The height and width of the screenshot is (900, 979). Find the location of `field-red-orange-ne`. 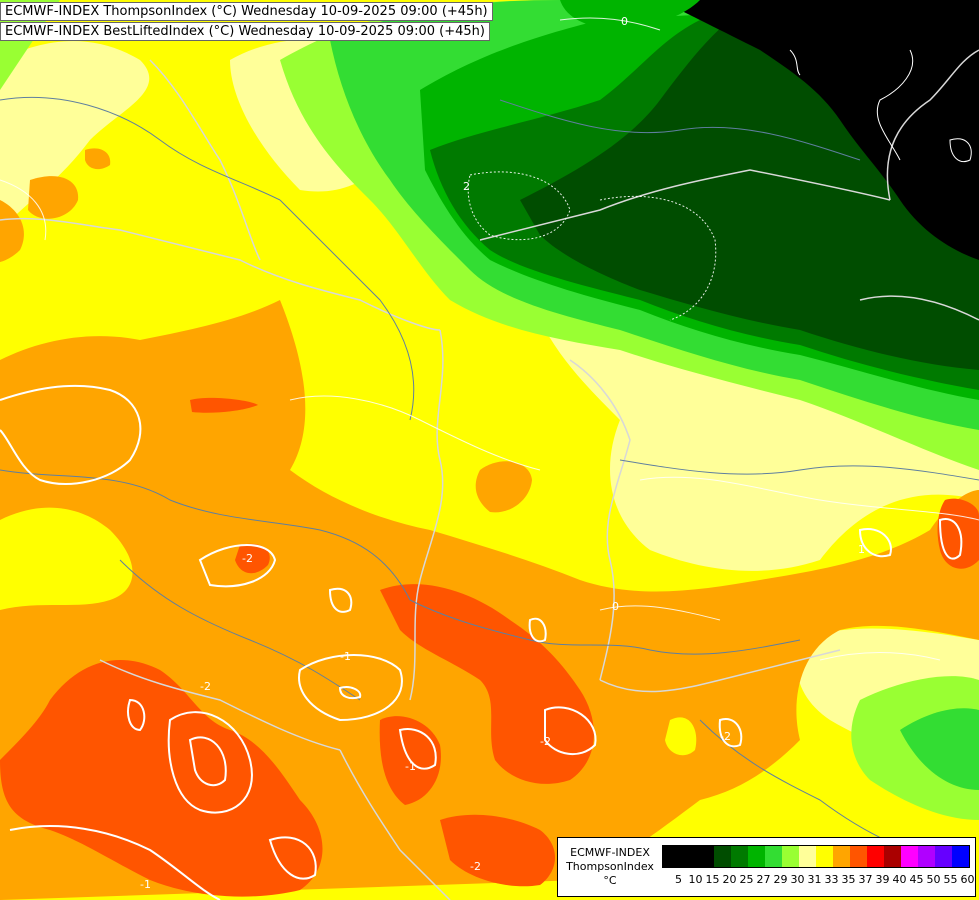

field-red-orange-ne is located at coordinates (958, 533).